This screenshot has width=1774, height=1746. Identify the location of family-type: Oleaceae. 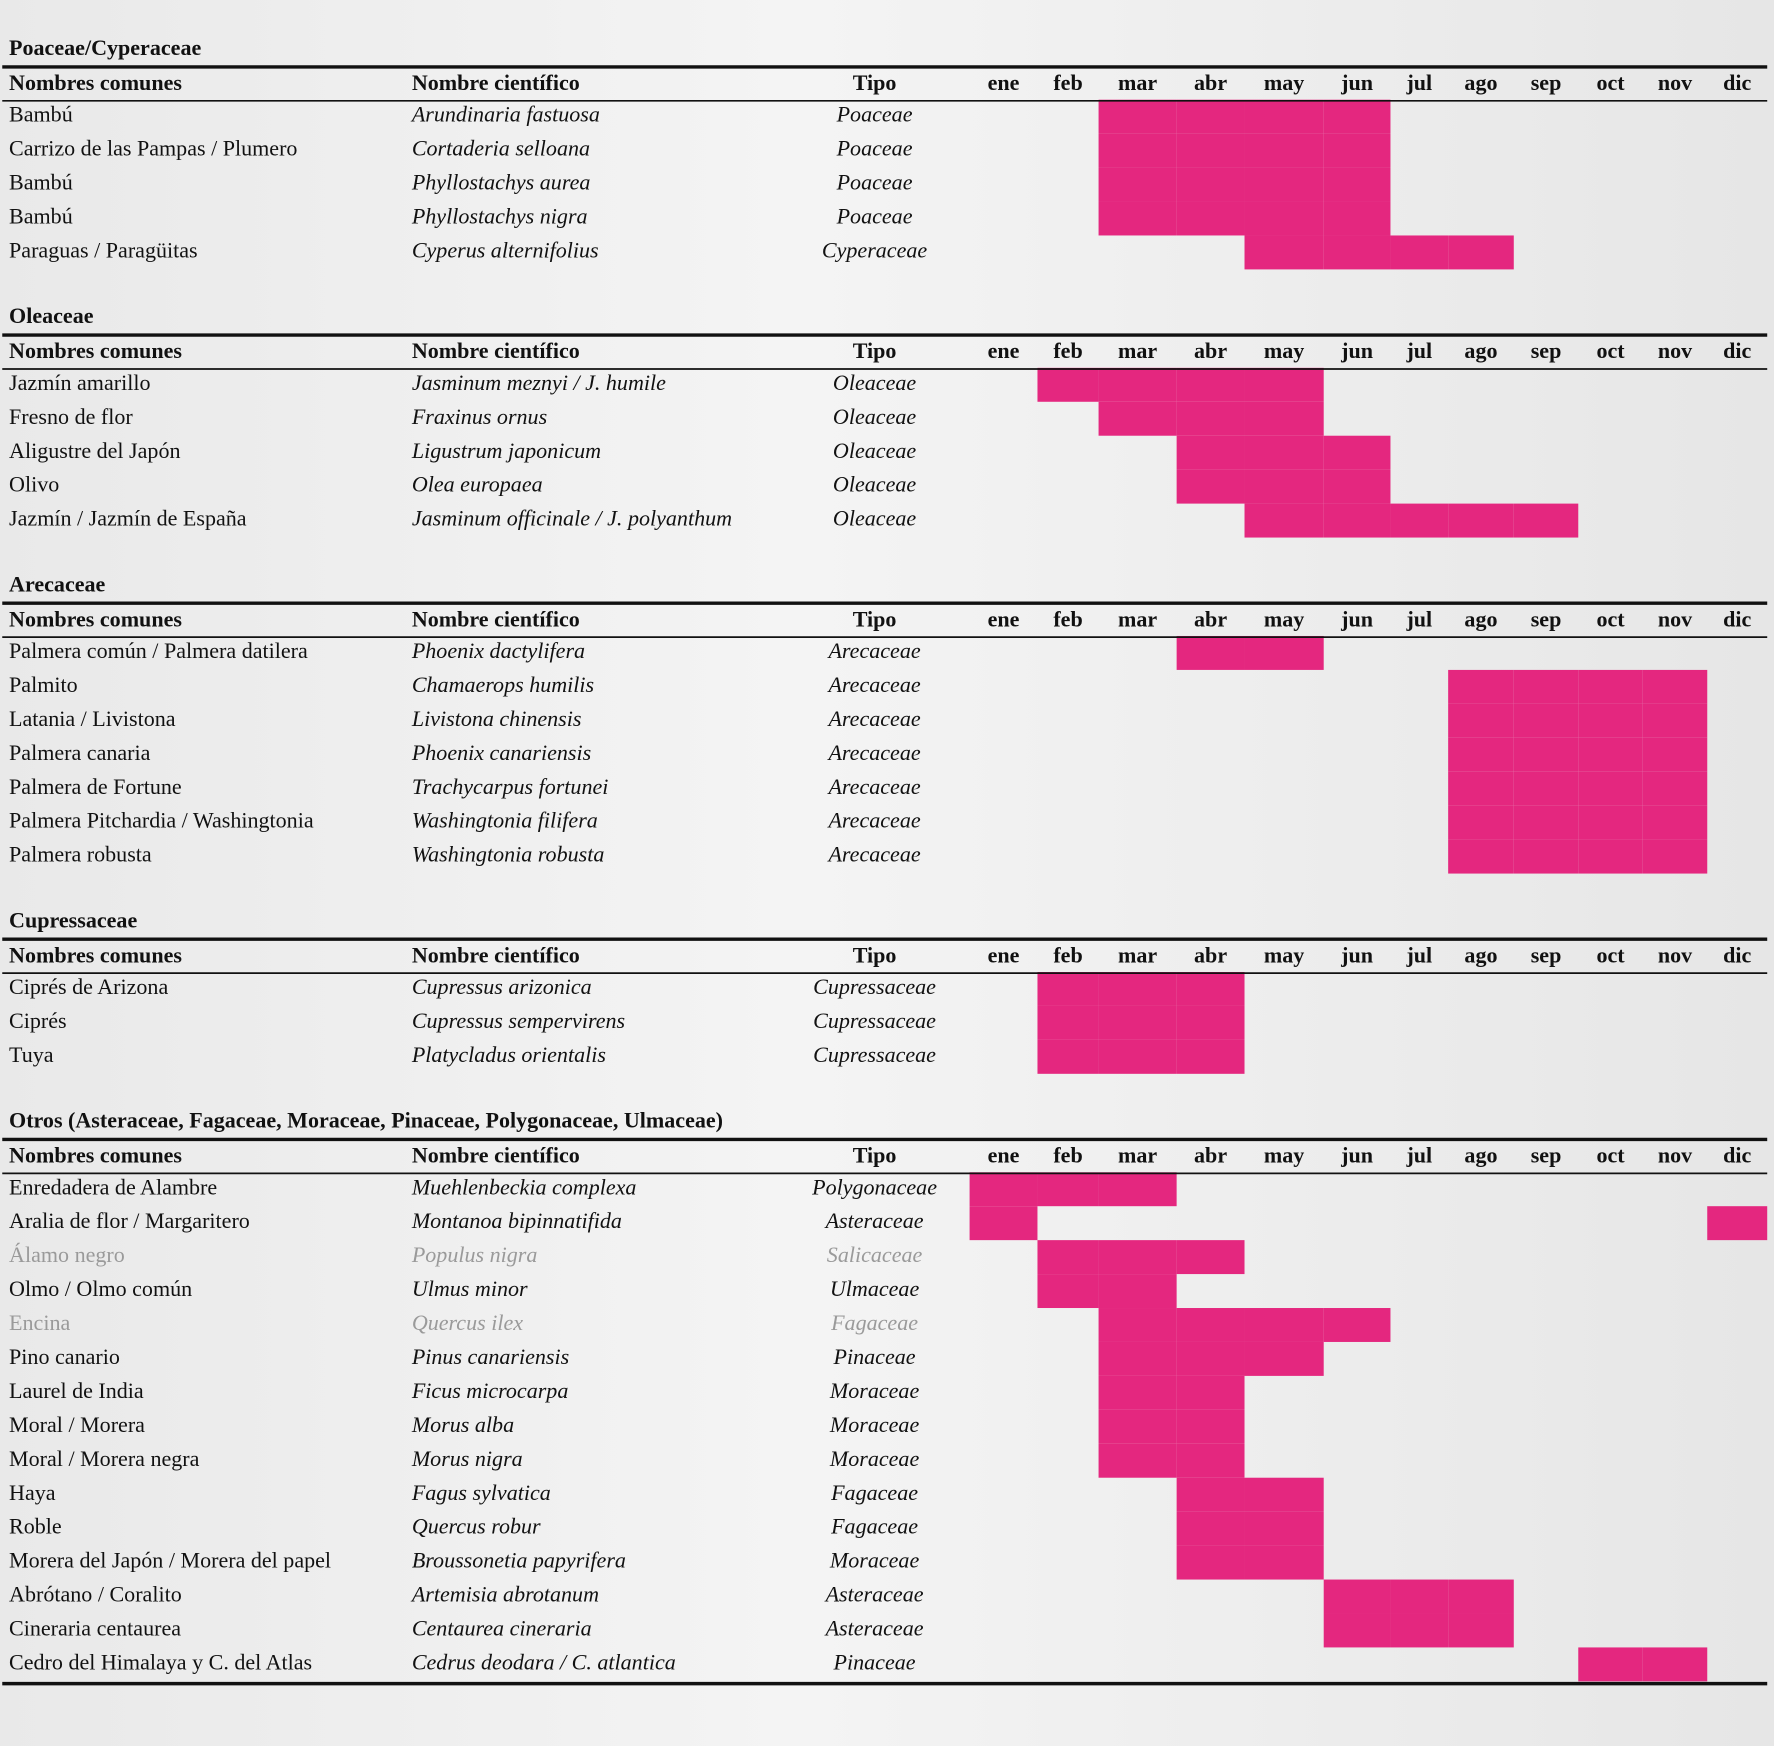
(874, 518).